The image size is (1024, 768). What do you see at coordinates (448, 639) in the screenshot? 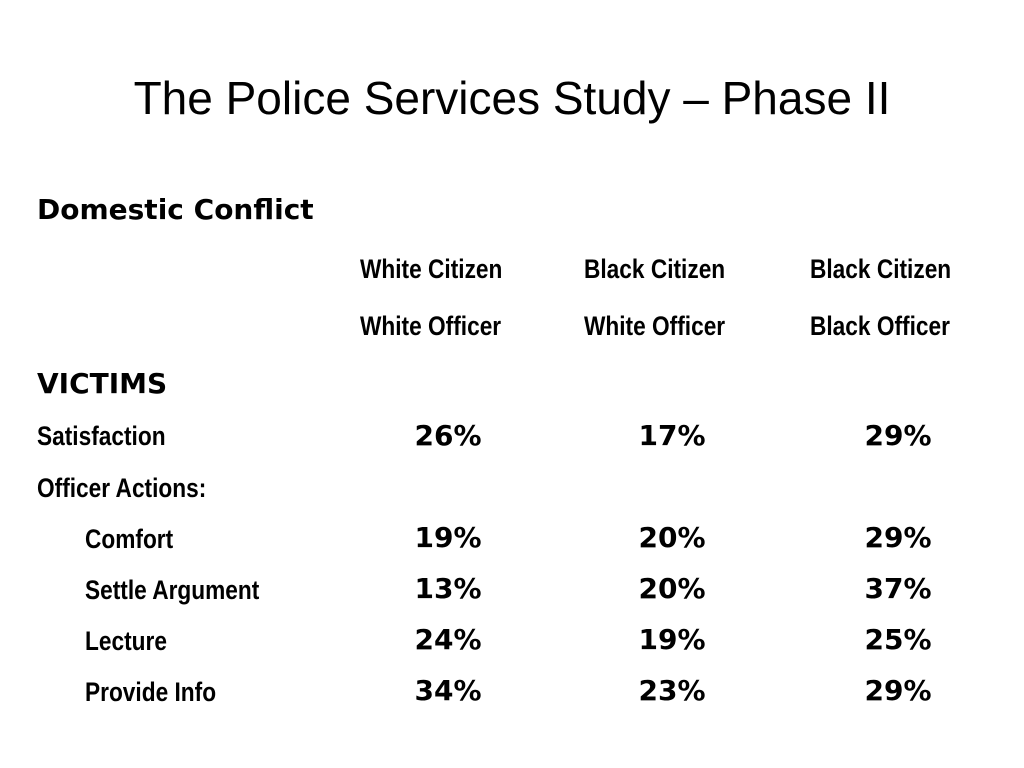
I see `table-cell: 24%` at bounding box center [448, 639].